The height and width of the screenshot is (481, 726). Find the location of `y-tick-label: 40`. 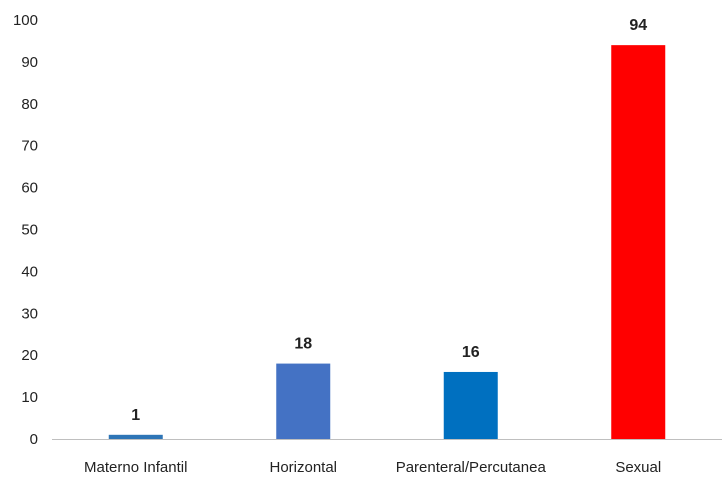

y-tick-label: 40 is located at coordinates (29, 271).